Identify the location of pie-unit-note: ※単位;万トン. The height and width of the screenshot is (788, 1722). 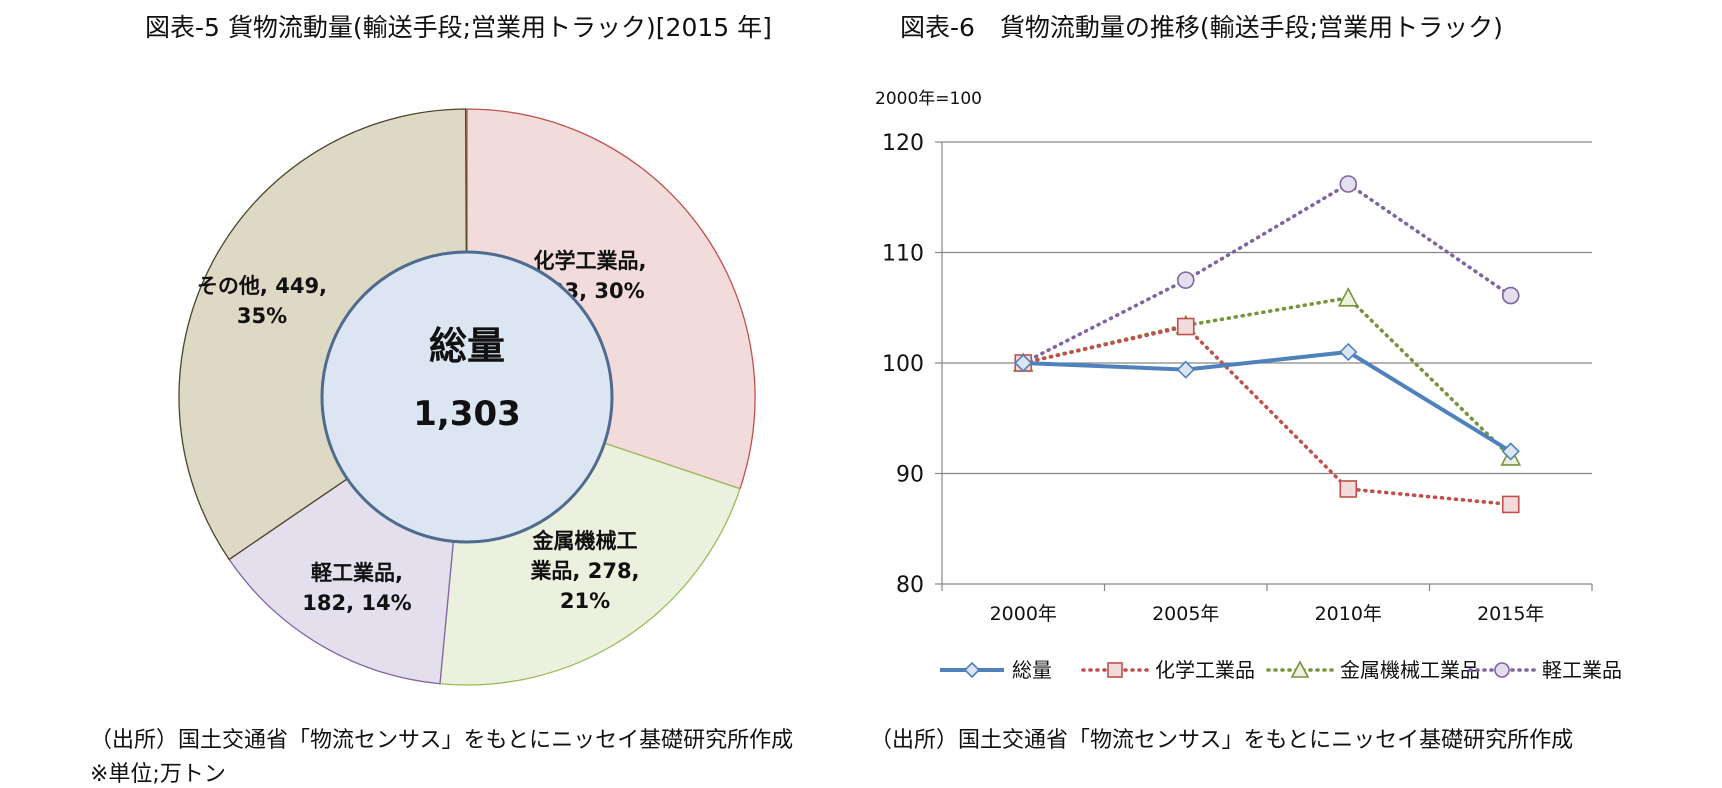
(158, 774).